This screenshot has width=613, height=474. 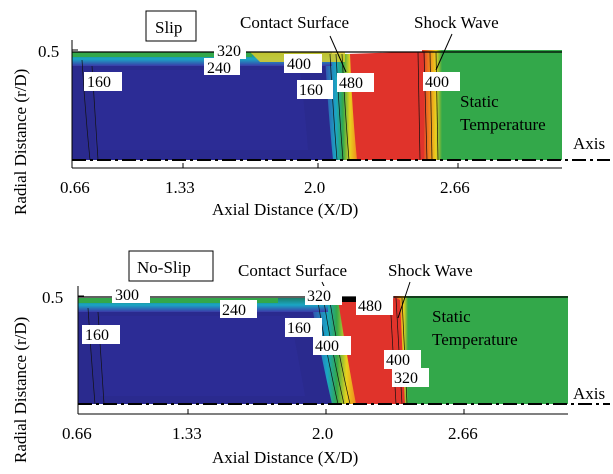 What do you see at coordinates (164, 267) in the screenshot?
I see `panel-title: No-Slip` at bounding box center [164, 267].